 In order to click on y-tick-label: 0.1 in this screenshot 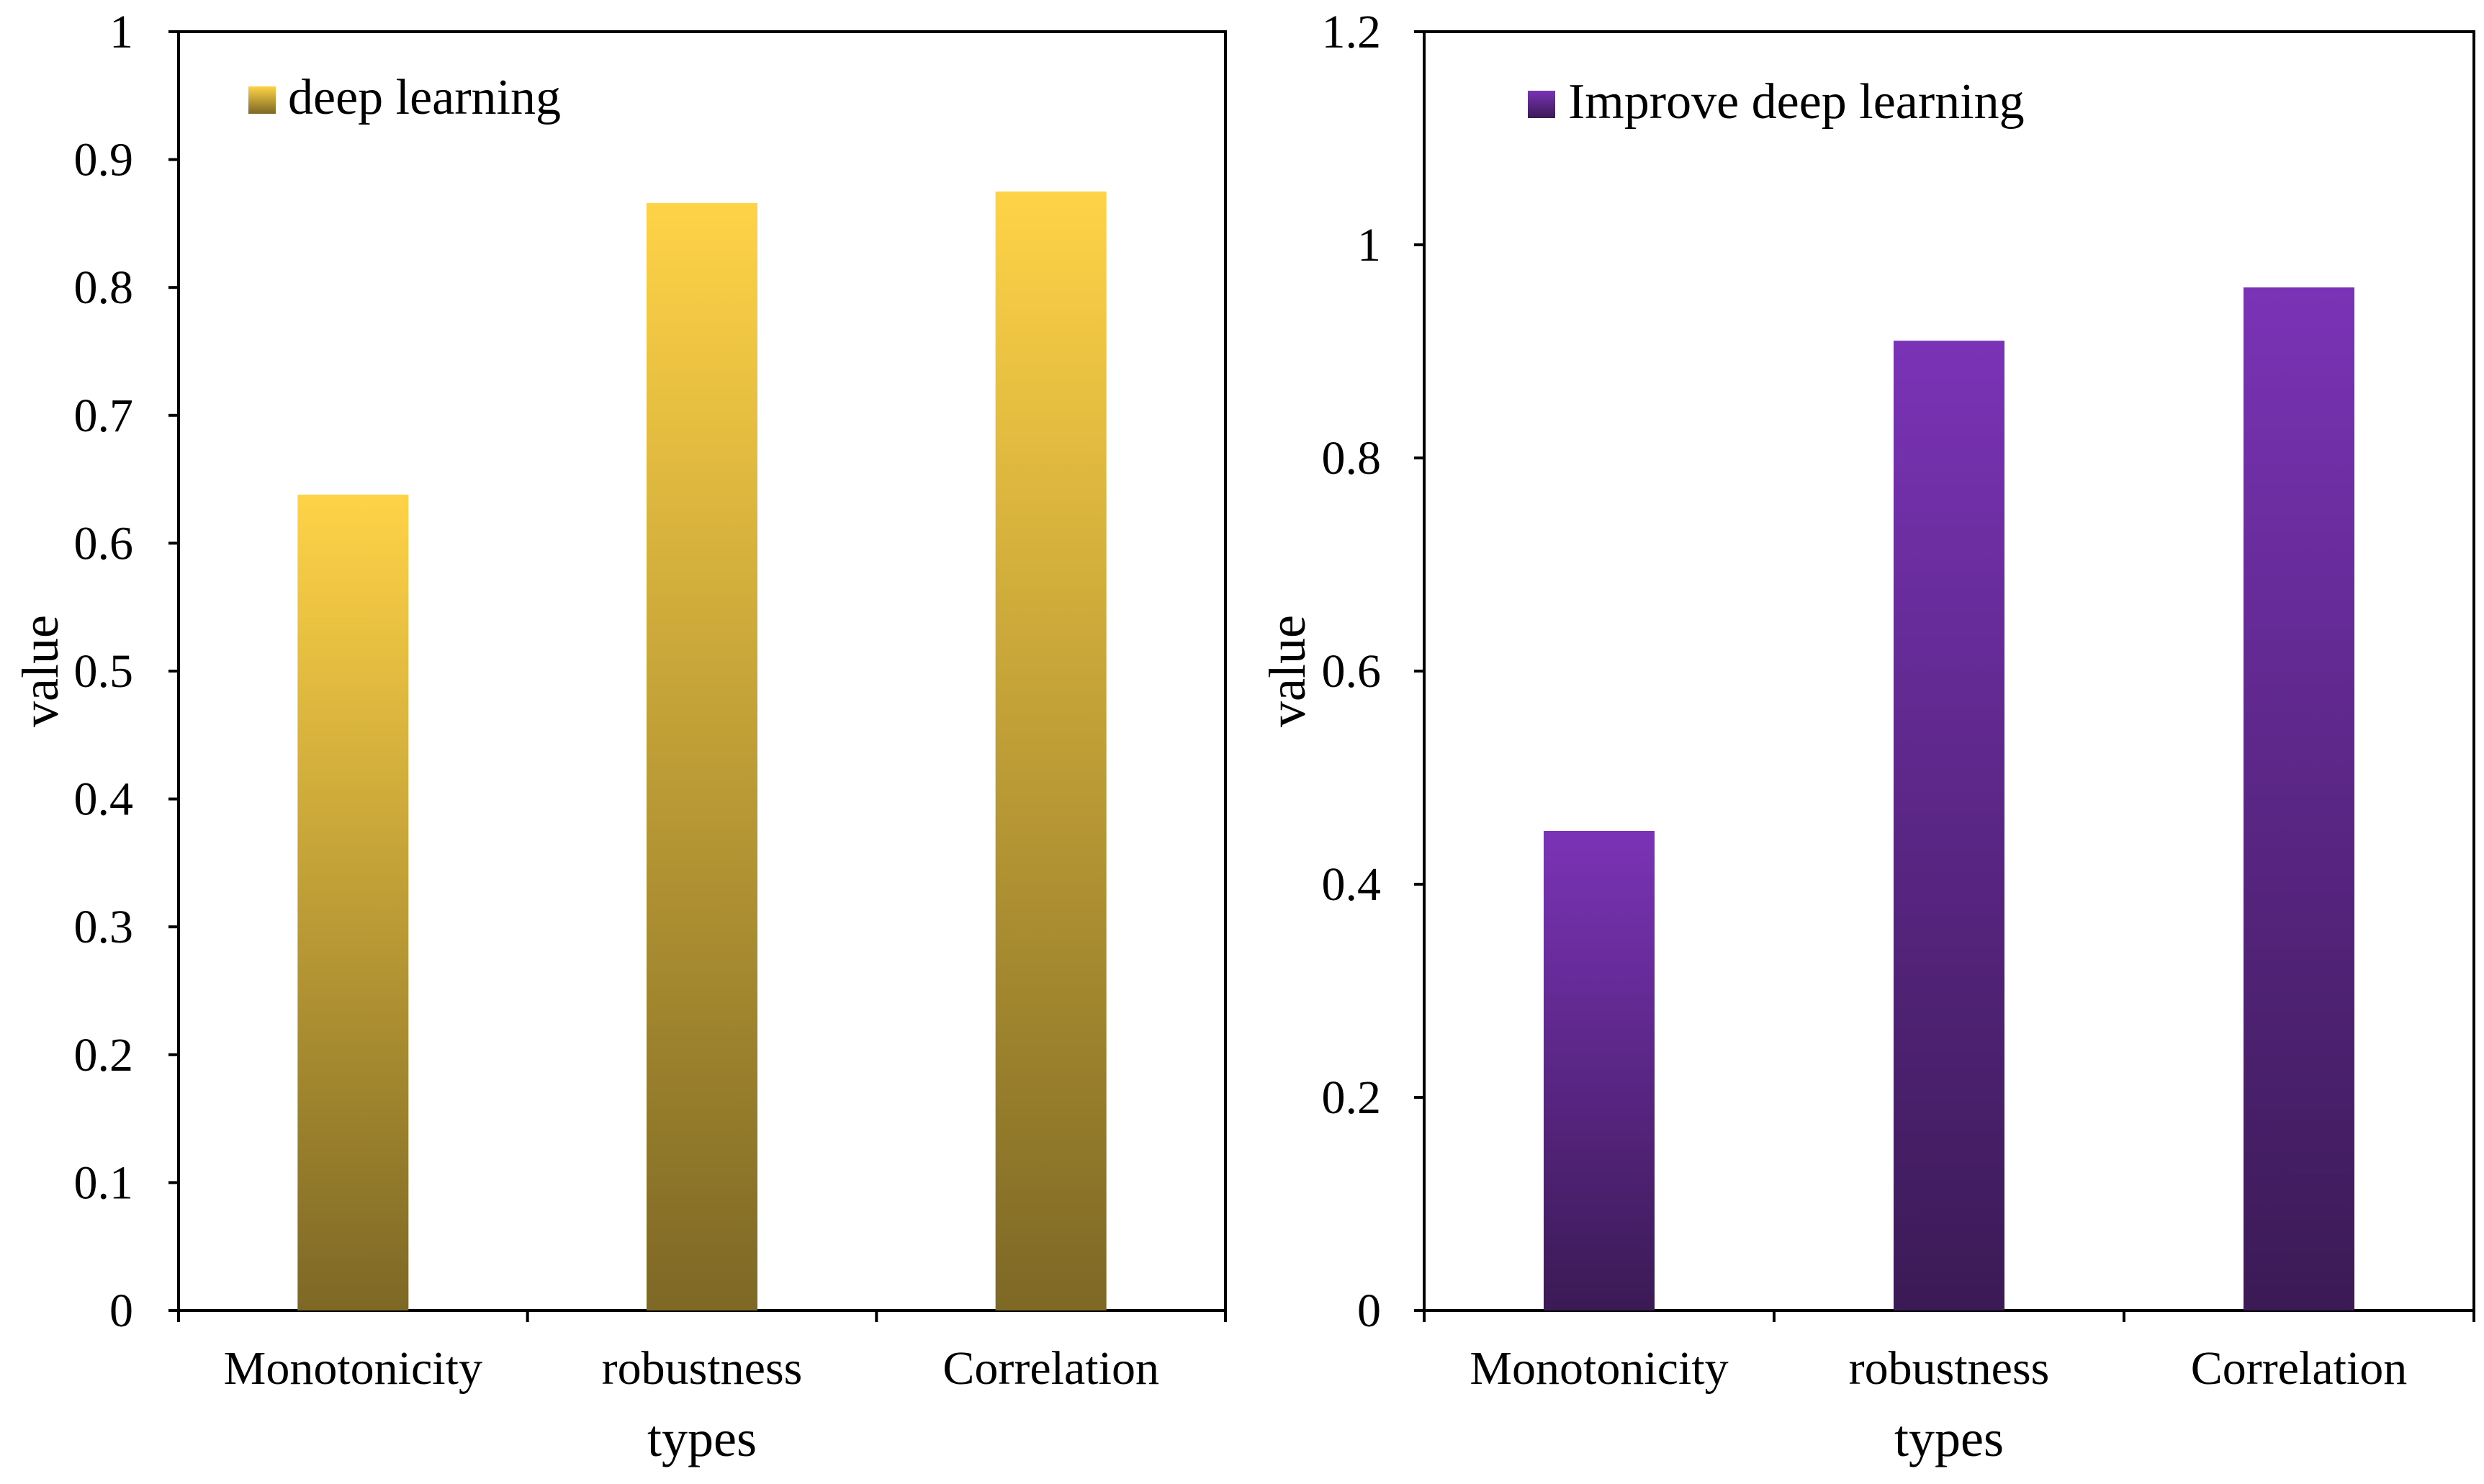, I will do `click(104, 1182)`.